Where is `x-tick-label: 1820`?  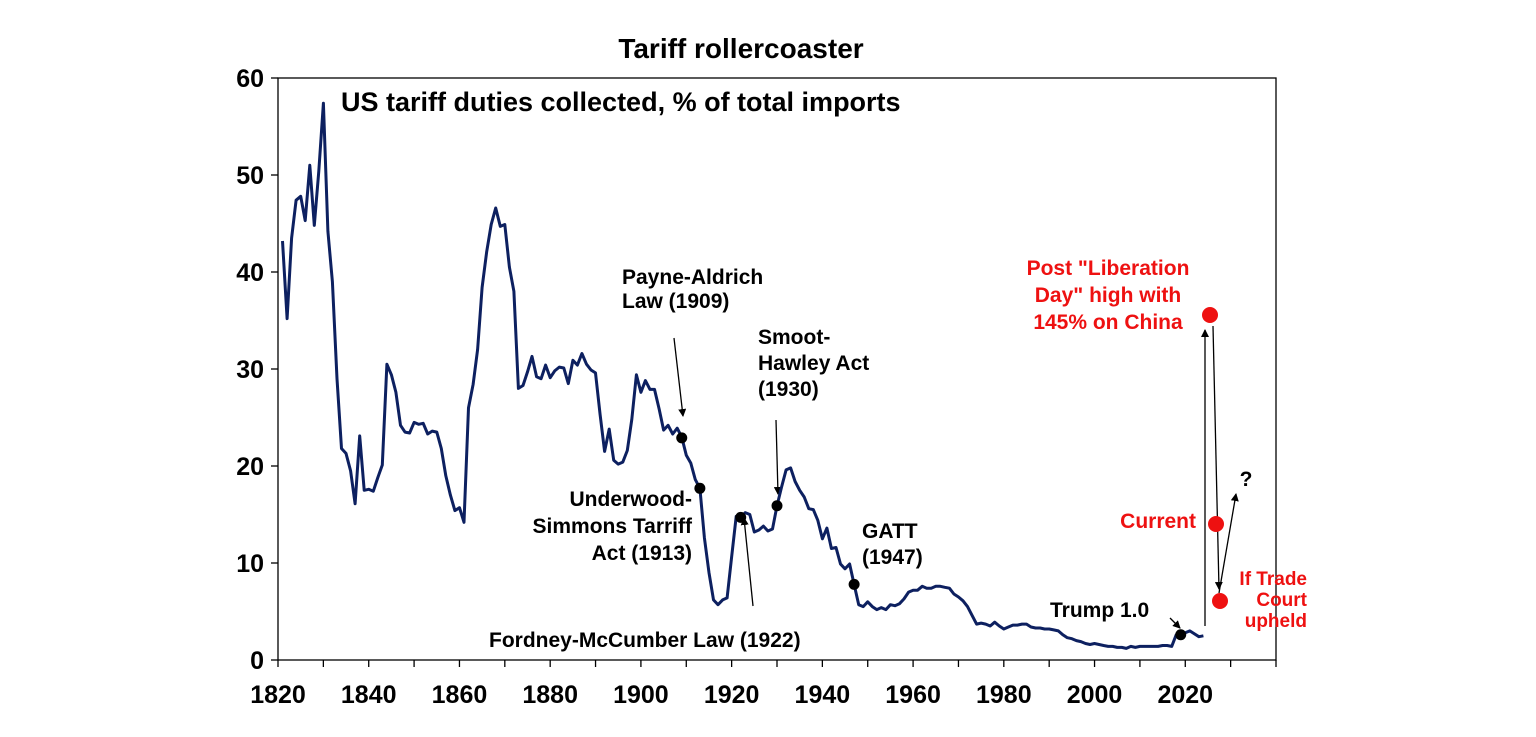 x-tick-label: 1820 is located at coordinates (278, 695).